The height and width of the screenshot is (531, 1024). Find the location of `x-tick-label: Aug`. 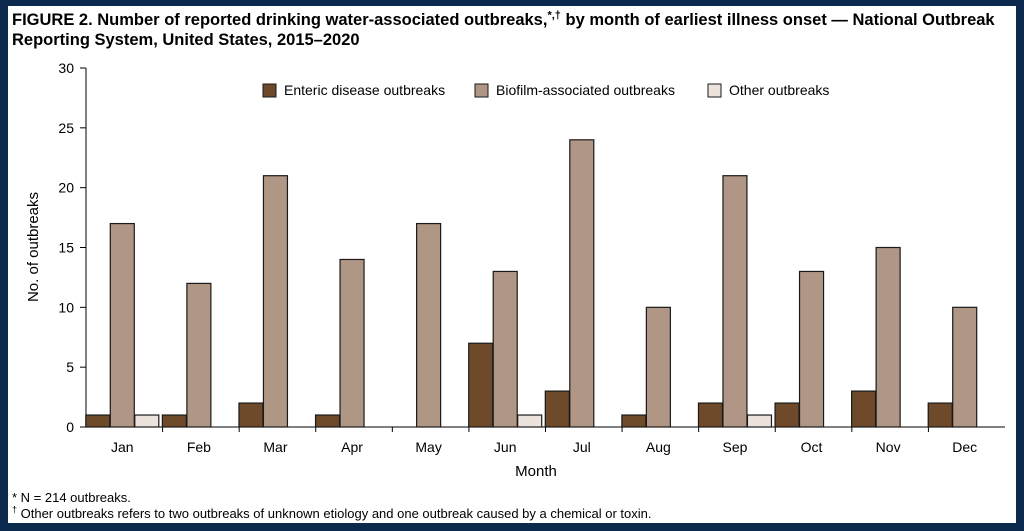

x-tick-label: Aug is located at coordinates (658, 447).